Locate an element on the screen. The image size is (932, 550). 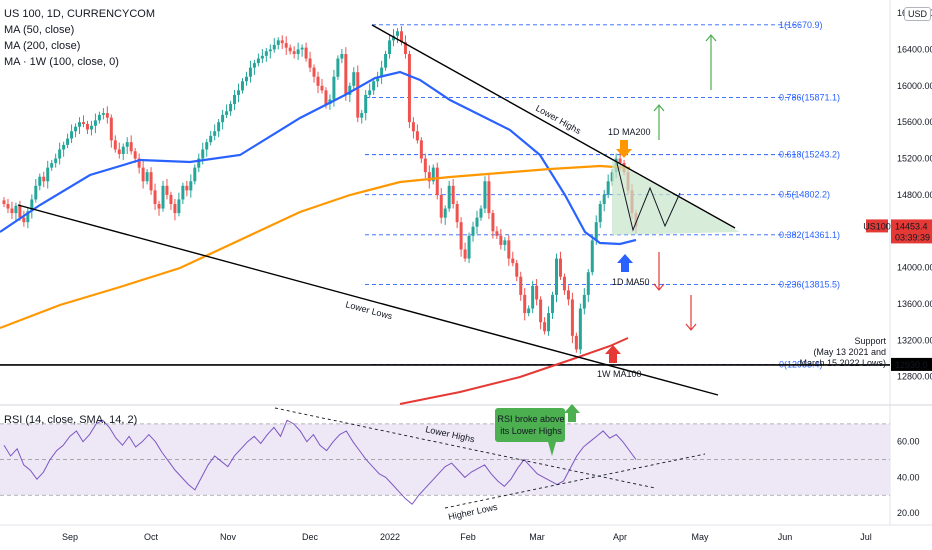
last-price-tag is located at coordinates (911, 231).